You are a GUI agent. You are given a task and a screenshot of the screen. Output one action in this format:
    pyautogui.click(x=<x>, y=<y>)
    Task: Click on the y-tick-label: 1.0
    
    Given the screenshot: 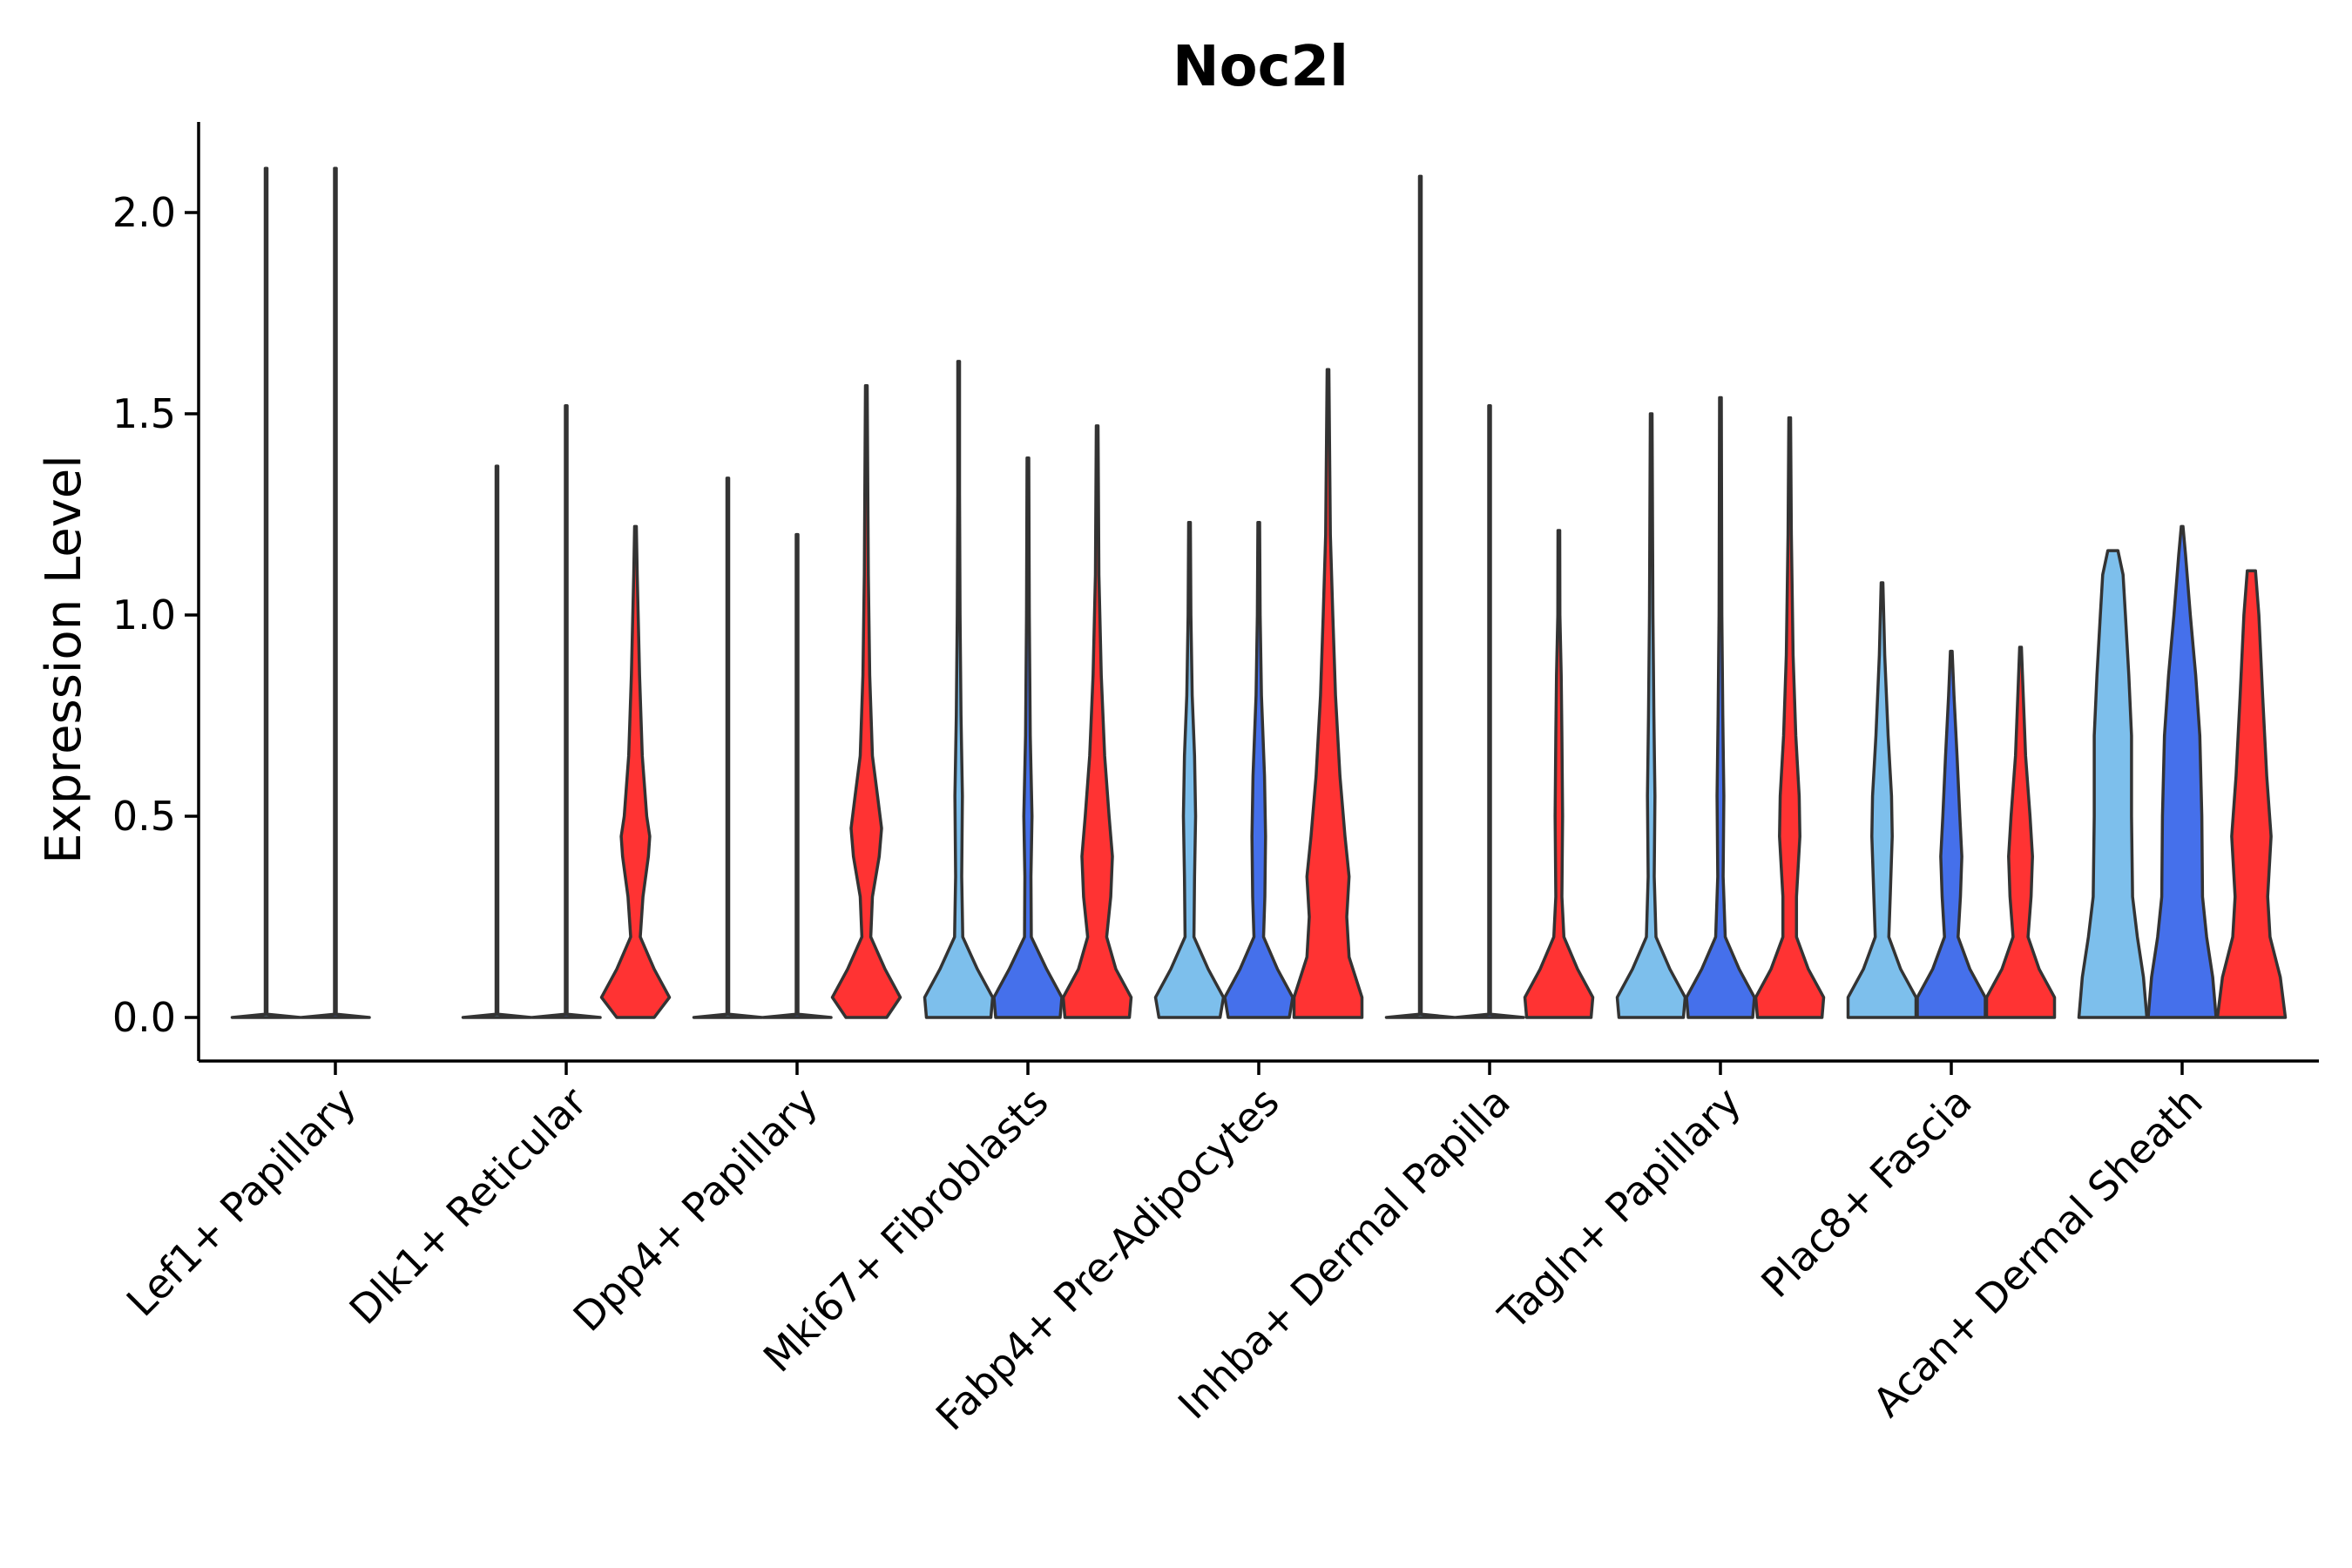 What is the action you would take?
    pyautogui.click(x=144, y=615)
    